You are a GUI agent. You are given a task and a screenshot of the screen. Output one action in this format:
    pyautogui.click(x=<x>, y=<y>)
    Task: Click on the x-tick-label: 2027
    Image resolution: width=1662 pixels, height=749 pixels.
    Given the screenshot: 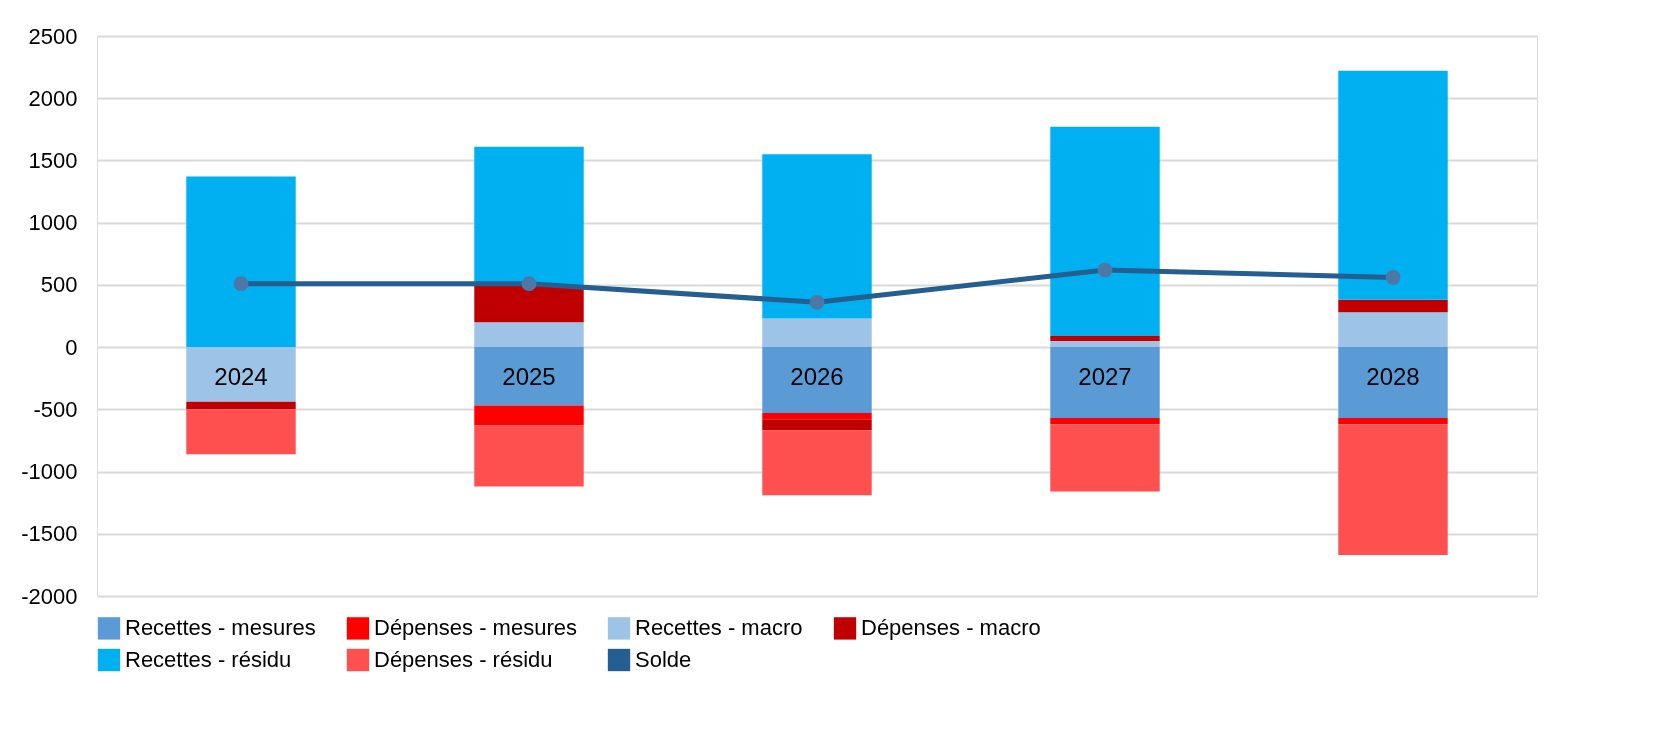 What is the action you would take?
    pyautogui.click(x=1105, y=376)
    